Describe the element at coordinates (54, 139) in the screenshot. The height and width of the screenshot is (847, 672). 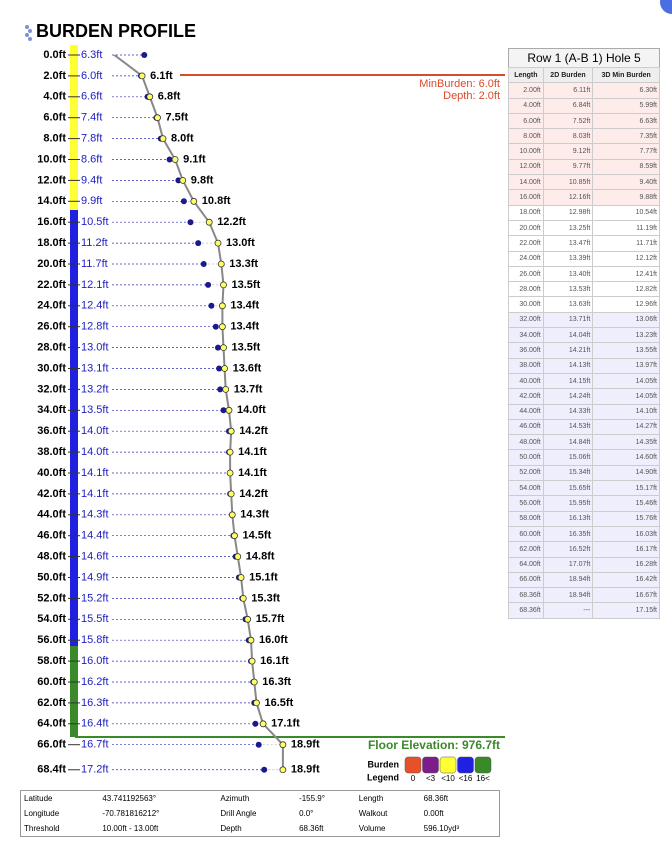
I see `depth-label: 8.0ft` at that location.